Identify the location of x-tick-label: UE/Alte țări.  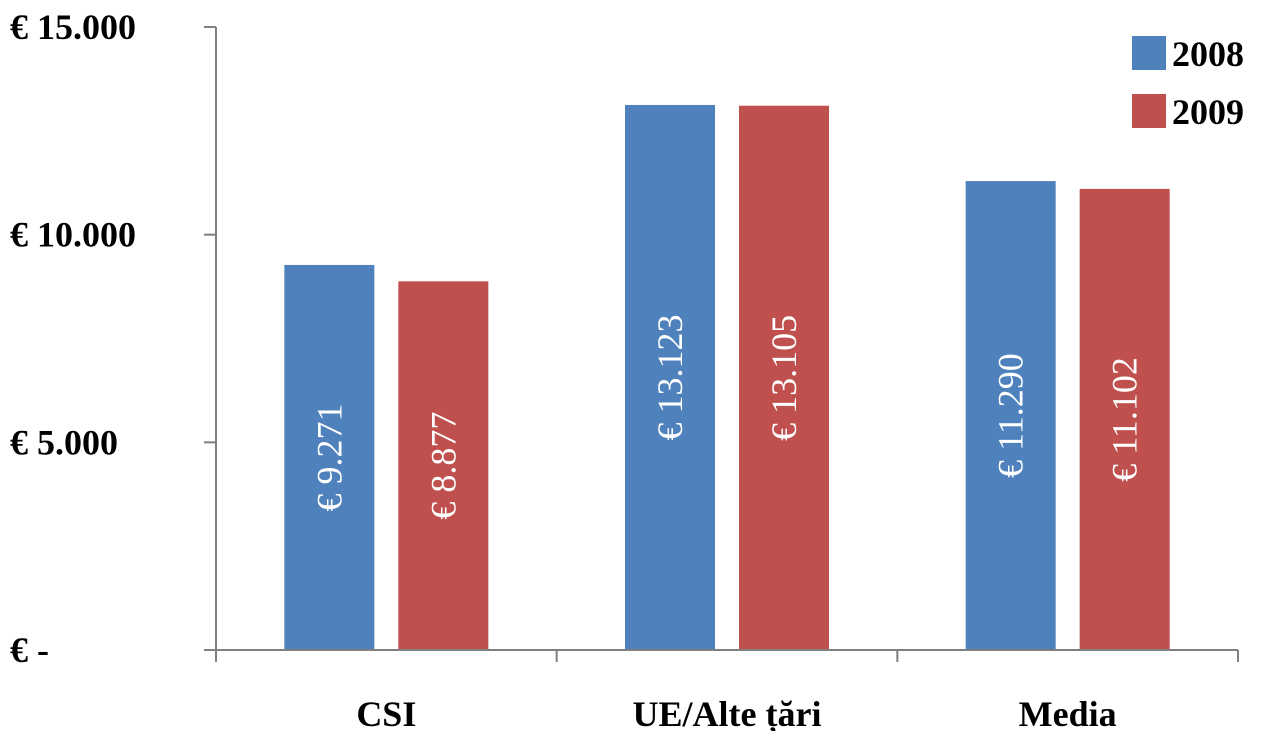
(727, 712).